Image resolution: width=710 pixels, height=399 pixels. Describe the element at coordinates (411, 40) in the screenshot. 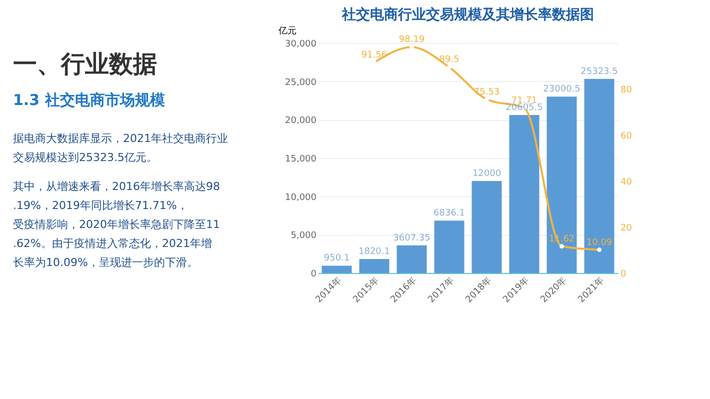

I see `data-label: 98.19` at that location.